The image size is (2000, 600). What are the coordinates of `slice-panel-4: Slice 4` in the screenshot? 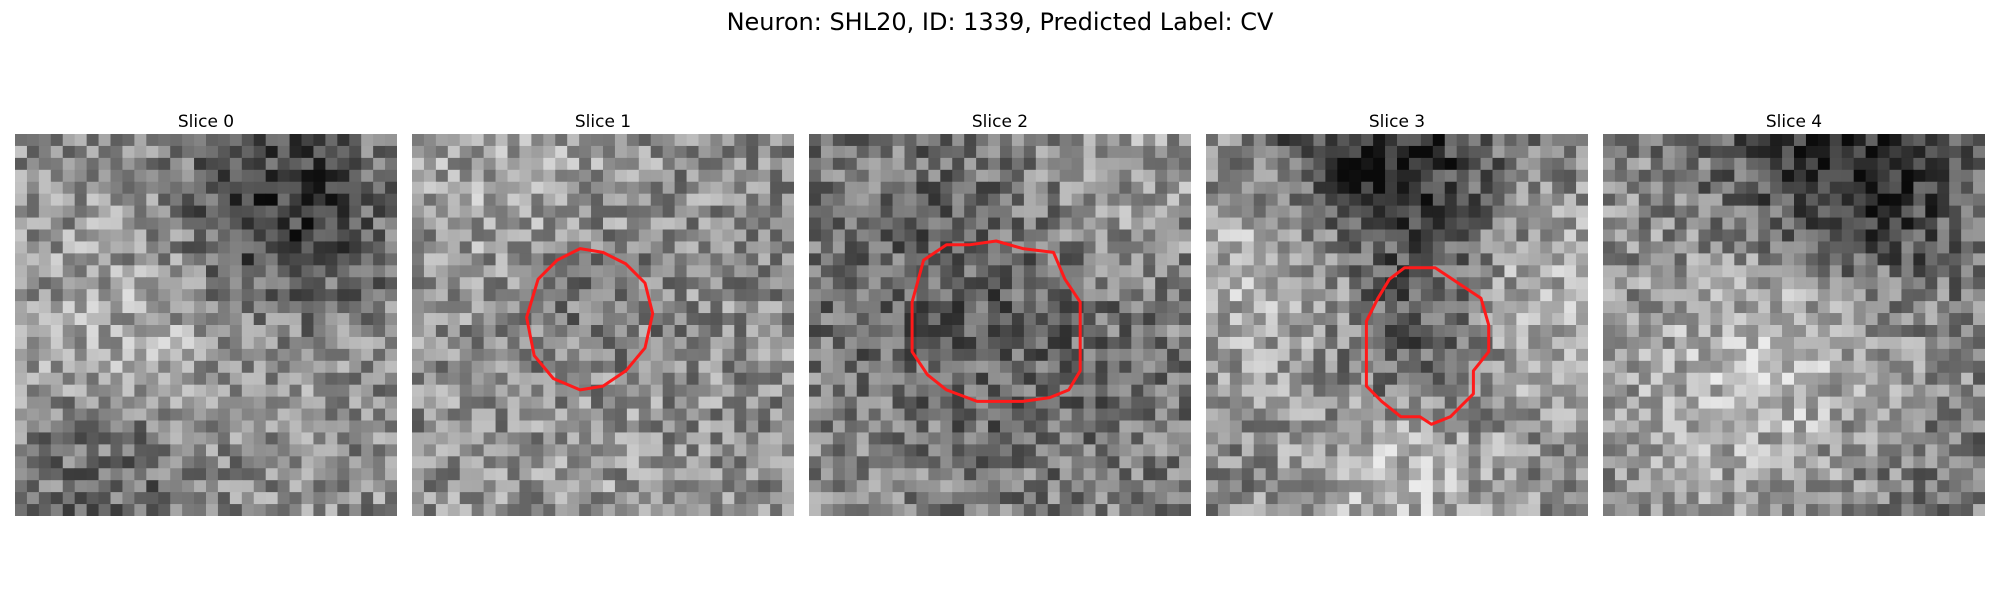 It's located at (1794, 313).